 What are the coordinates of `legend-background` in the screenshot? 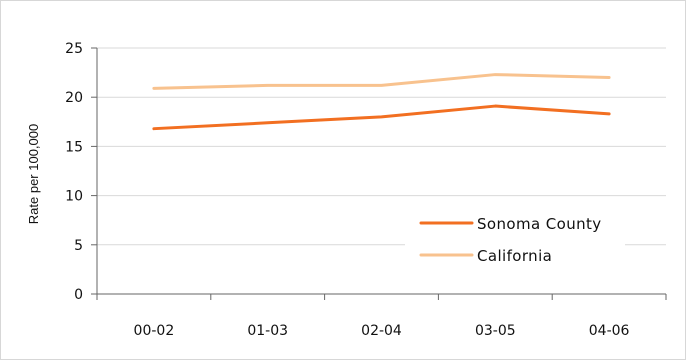 It's located at (515, 236).